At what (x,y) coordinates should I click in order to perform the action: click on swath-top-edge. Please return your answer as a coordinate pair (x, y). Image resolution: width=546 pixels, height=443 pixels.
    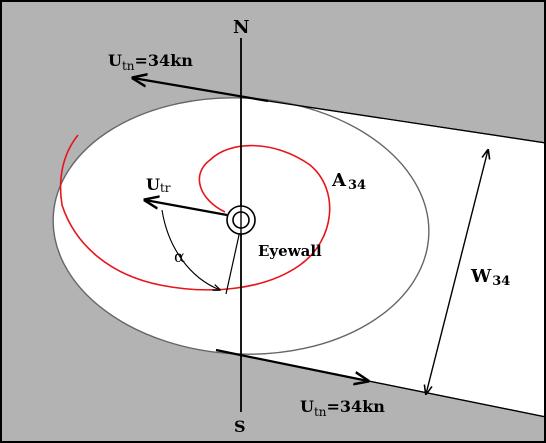
    Looking at the image, I should click on (406, 122).